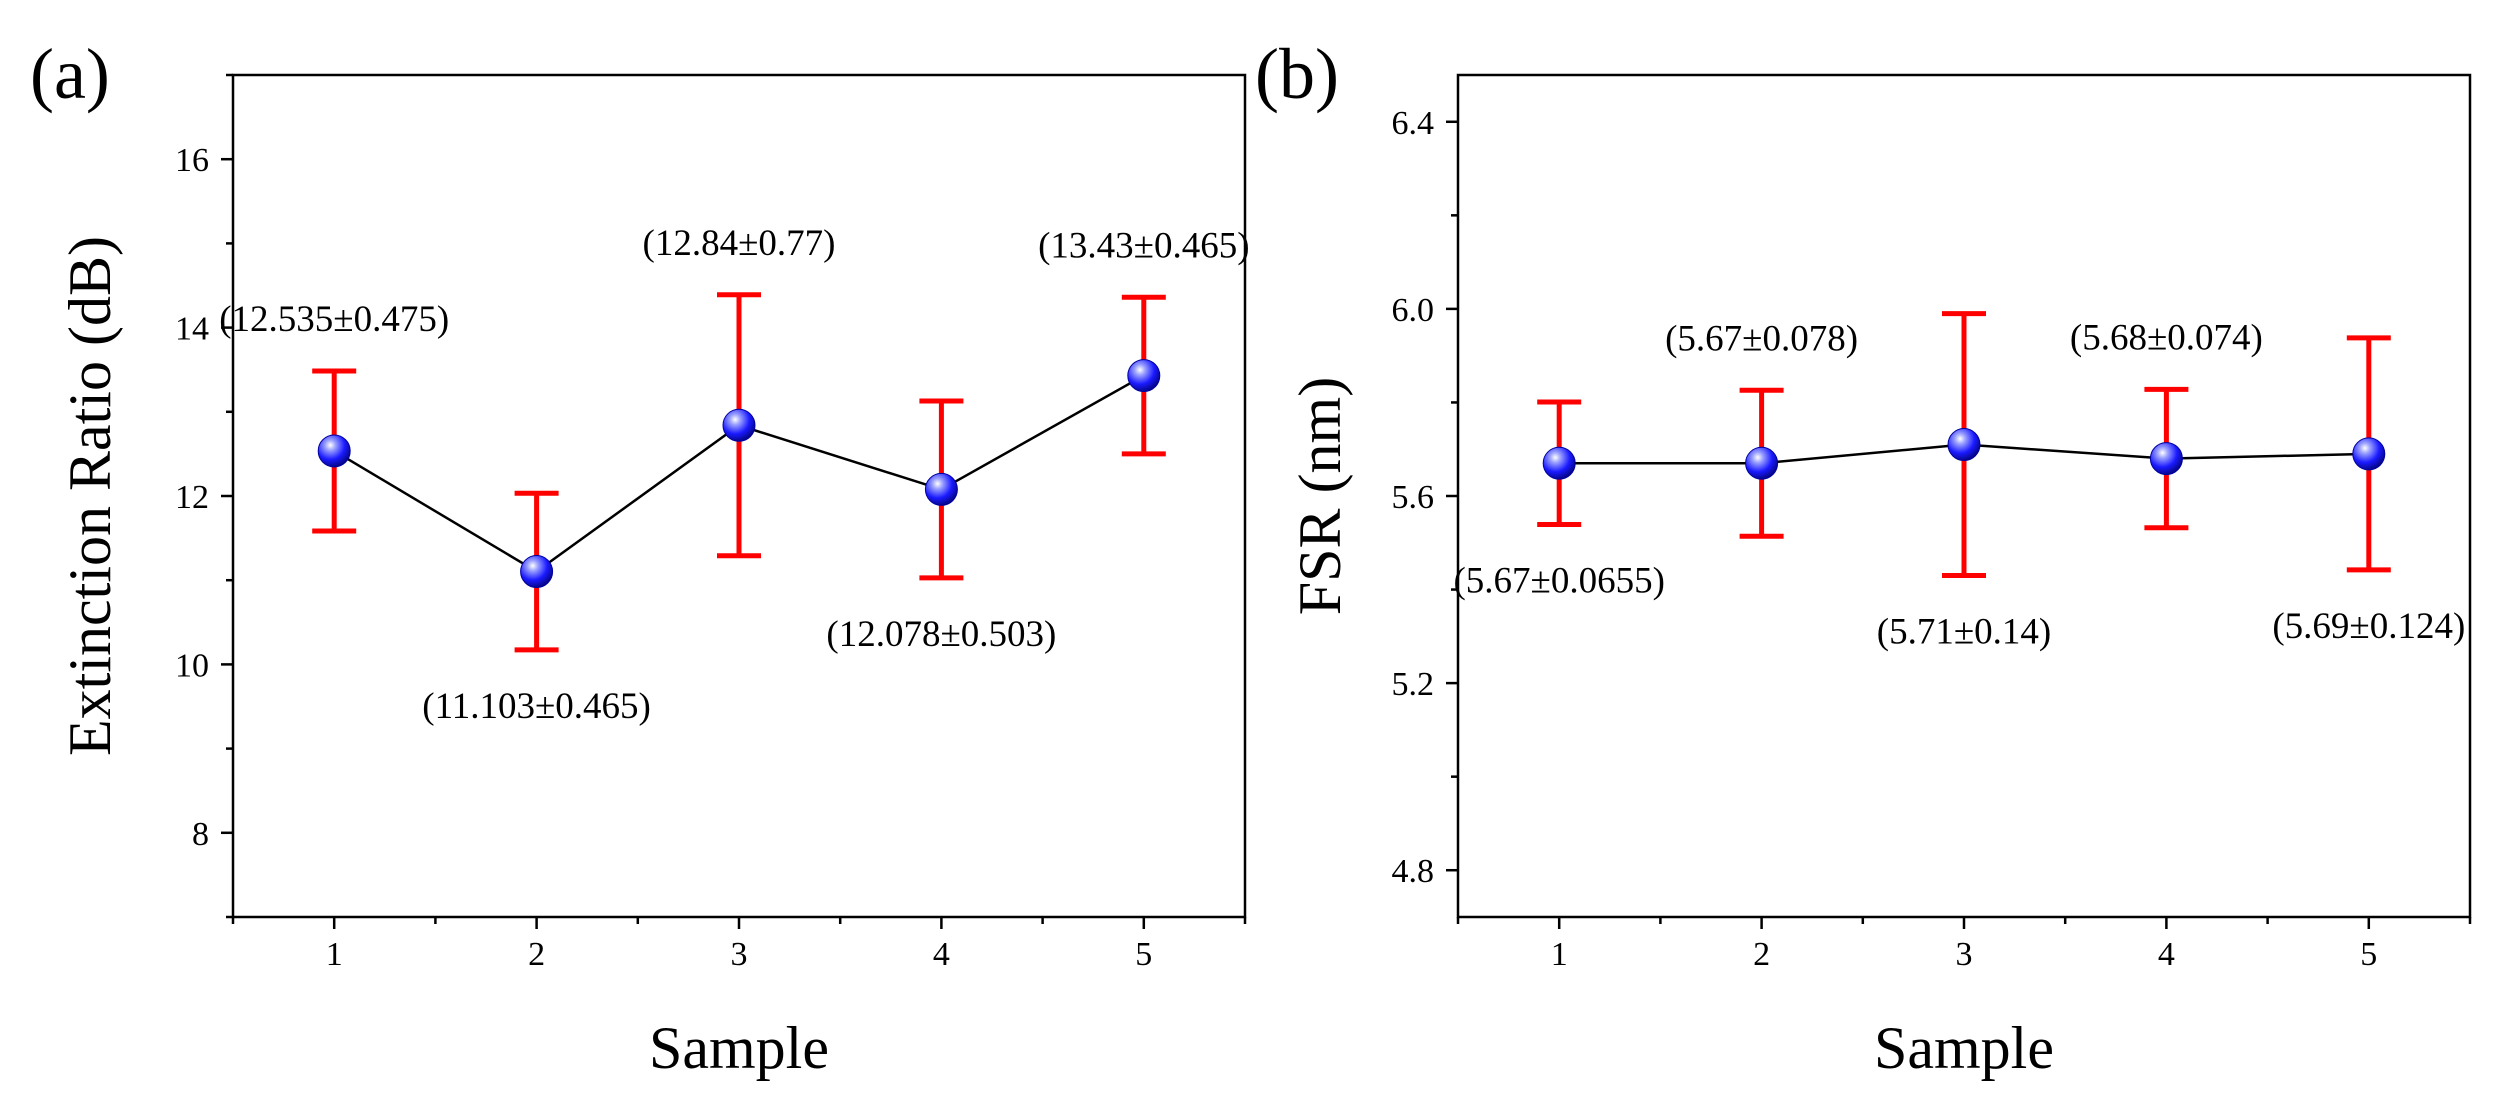 The image size is (2506, 1106). What do you see at coordinates (536, 954) in the screenshot?
I see `panel-a-xtick-label: 2` at bounding box center [536, 954].